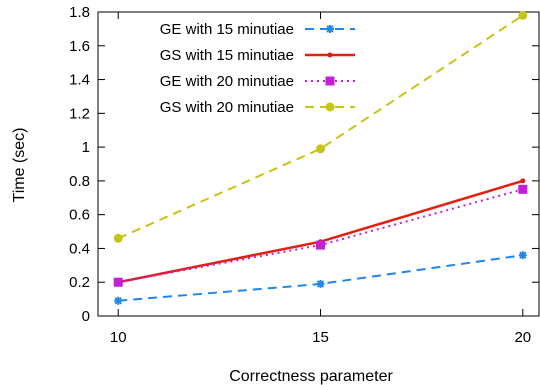 Image resolution: width=540 pixels, height=385 pixels. Describe the element at coordinates (320, 337) in the screenshot. I see `x-tick-label: 15` at that location.